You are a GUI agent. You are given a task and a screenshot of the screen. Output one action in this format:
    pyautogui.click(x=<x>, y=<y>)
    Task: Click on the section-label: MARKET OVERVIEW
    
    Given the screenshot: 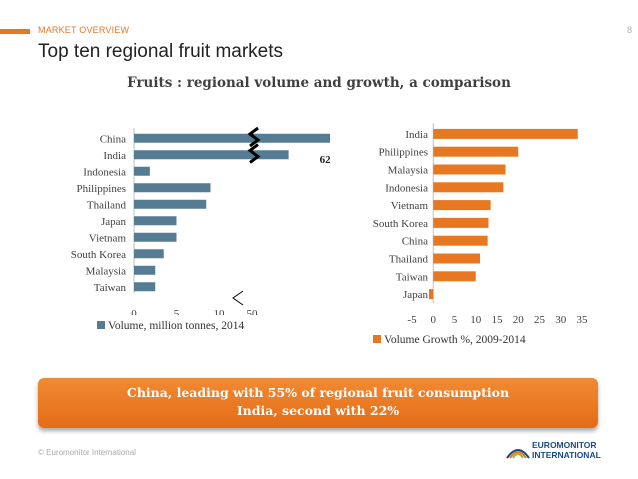 What is the action you would take?
    pyautogui.click(x=84, y=30)
    